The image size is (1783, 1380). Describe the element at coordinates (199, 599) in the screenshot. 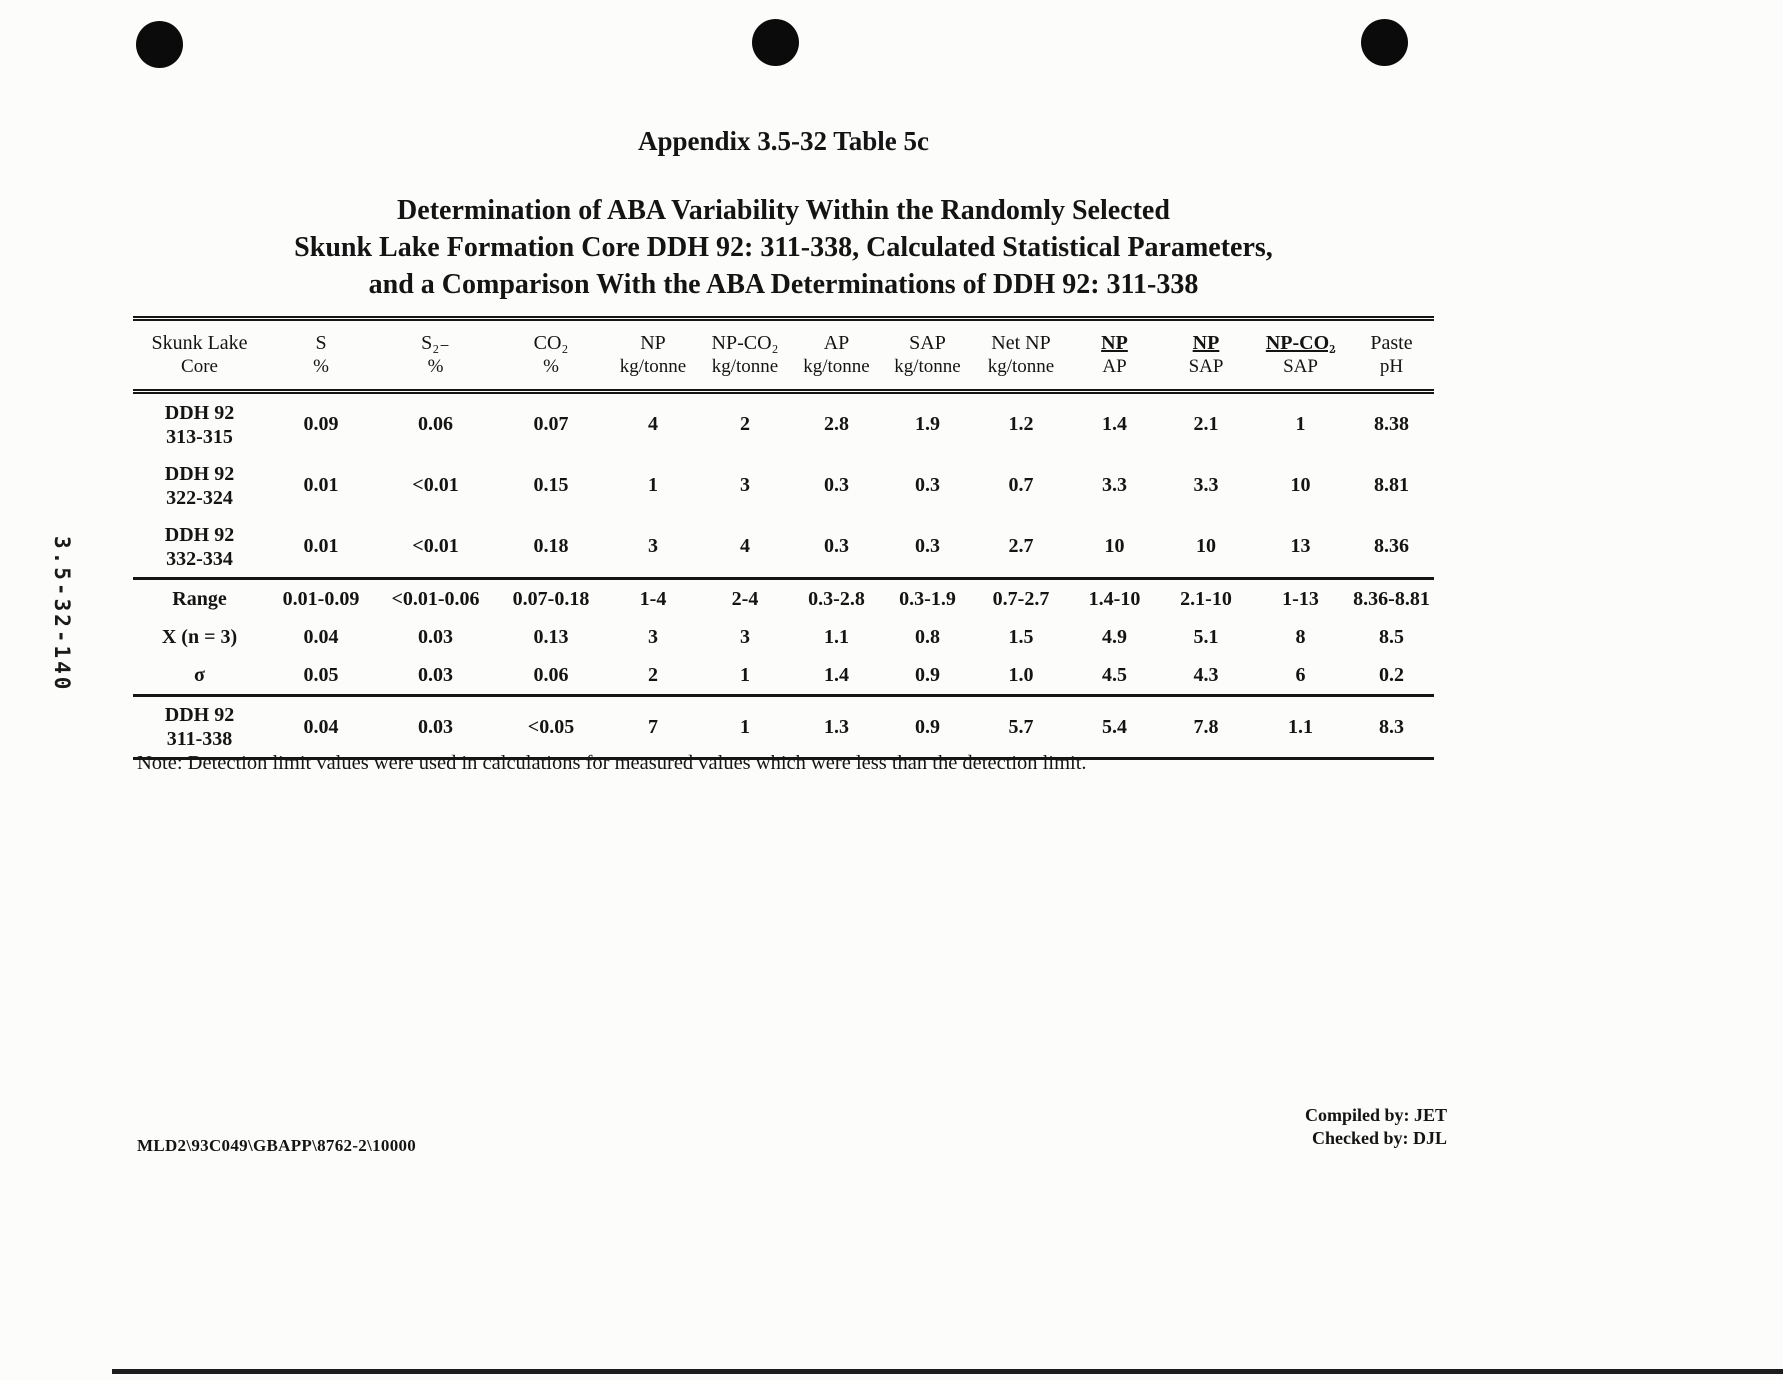

I see `row-label: Range` at that location.